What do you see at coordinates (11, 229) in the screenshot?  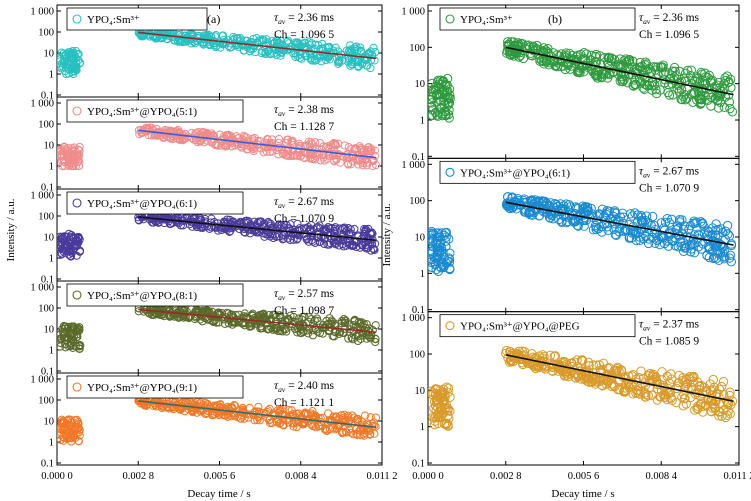 I see `y-axis-label-left: Intensity / a.u.` at bounding box center [11, 229].